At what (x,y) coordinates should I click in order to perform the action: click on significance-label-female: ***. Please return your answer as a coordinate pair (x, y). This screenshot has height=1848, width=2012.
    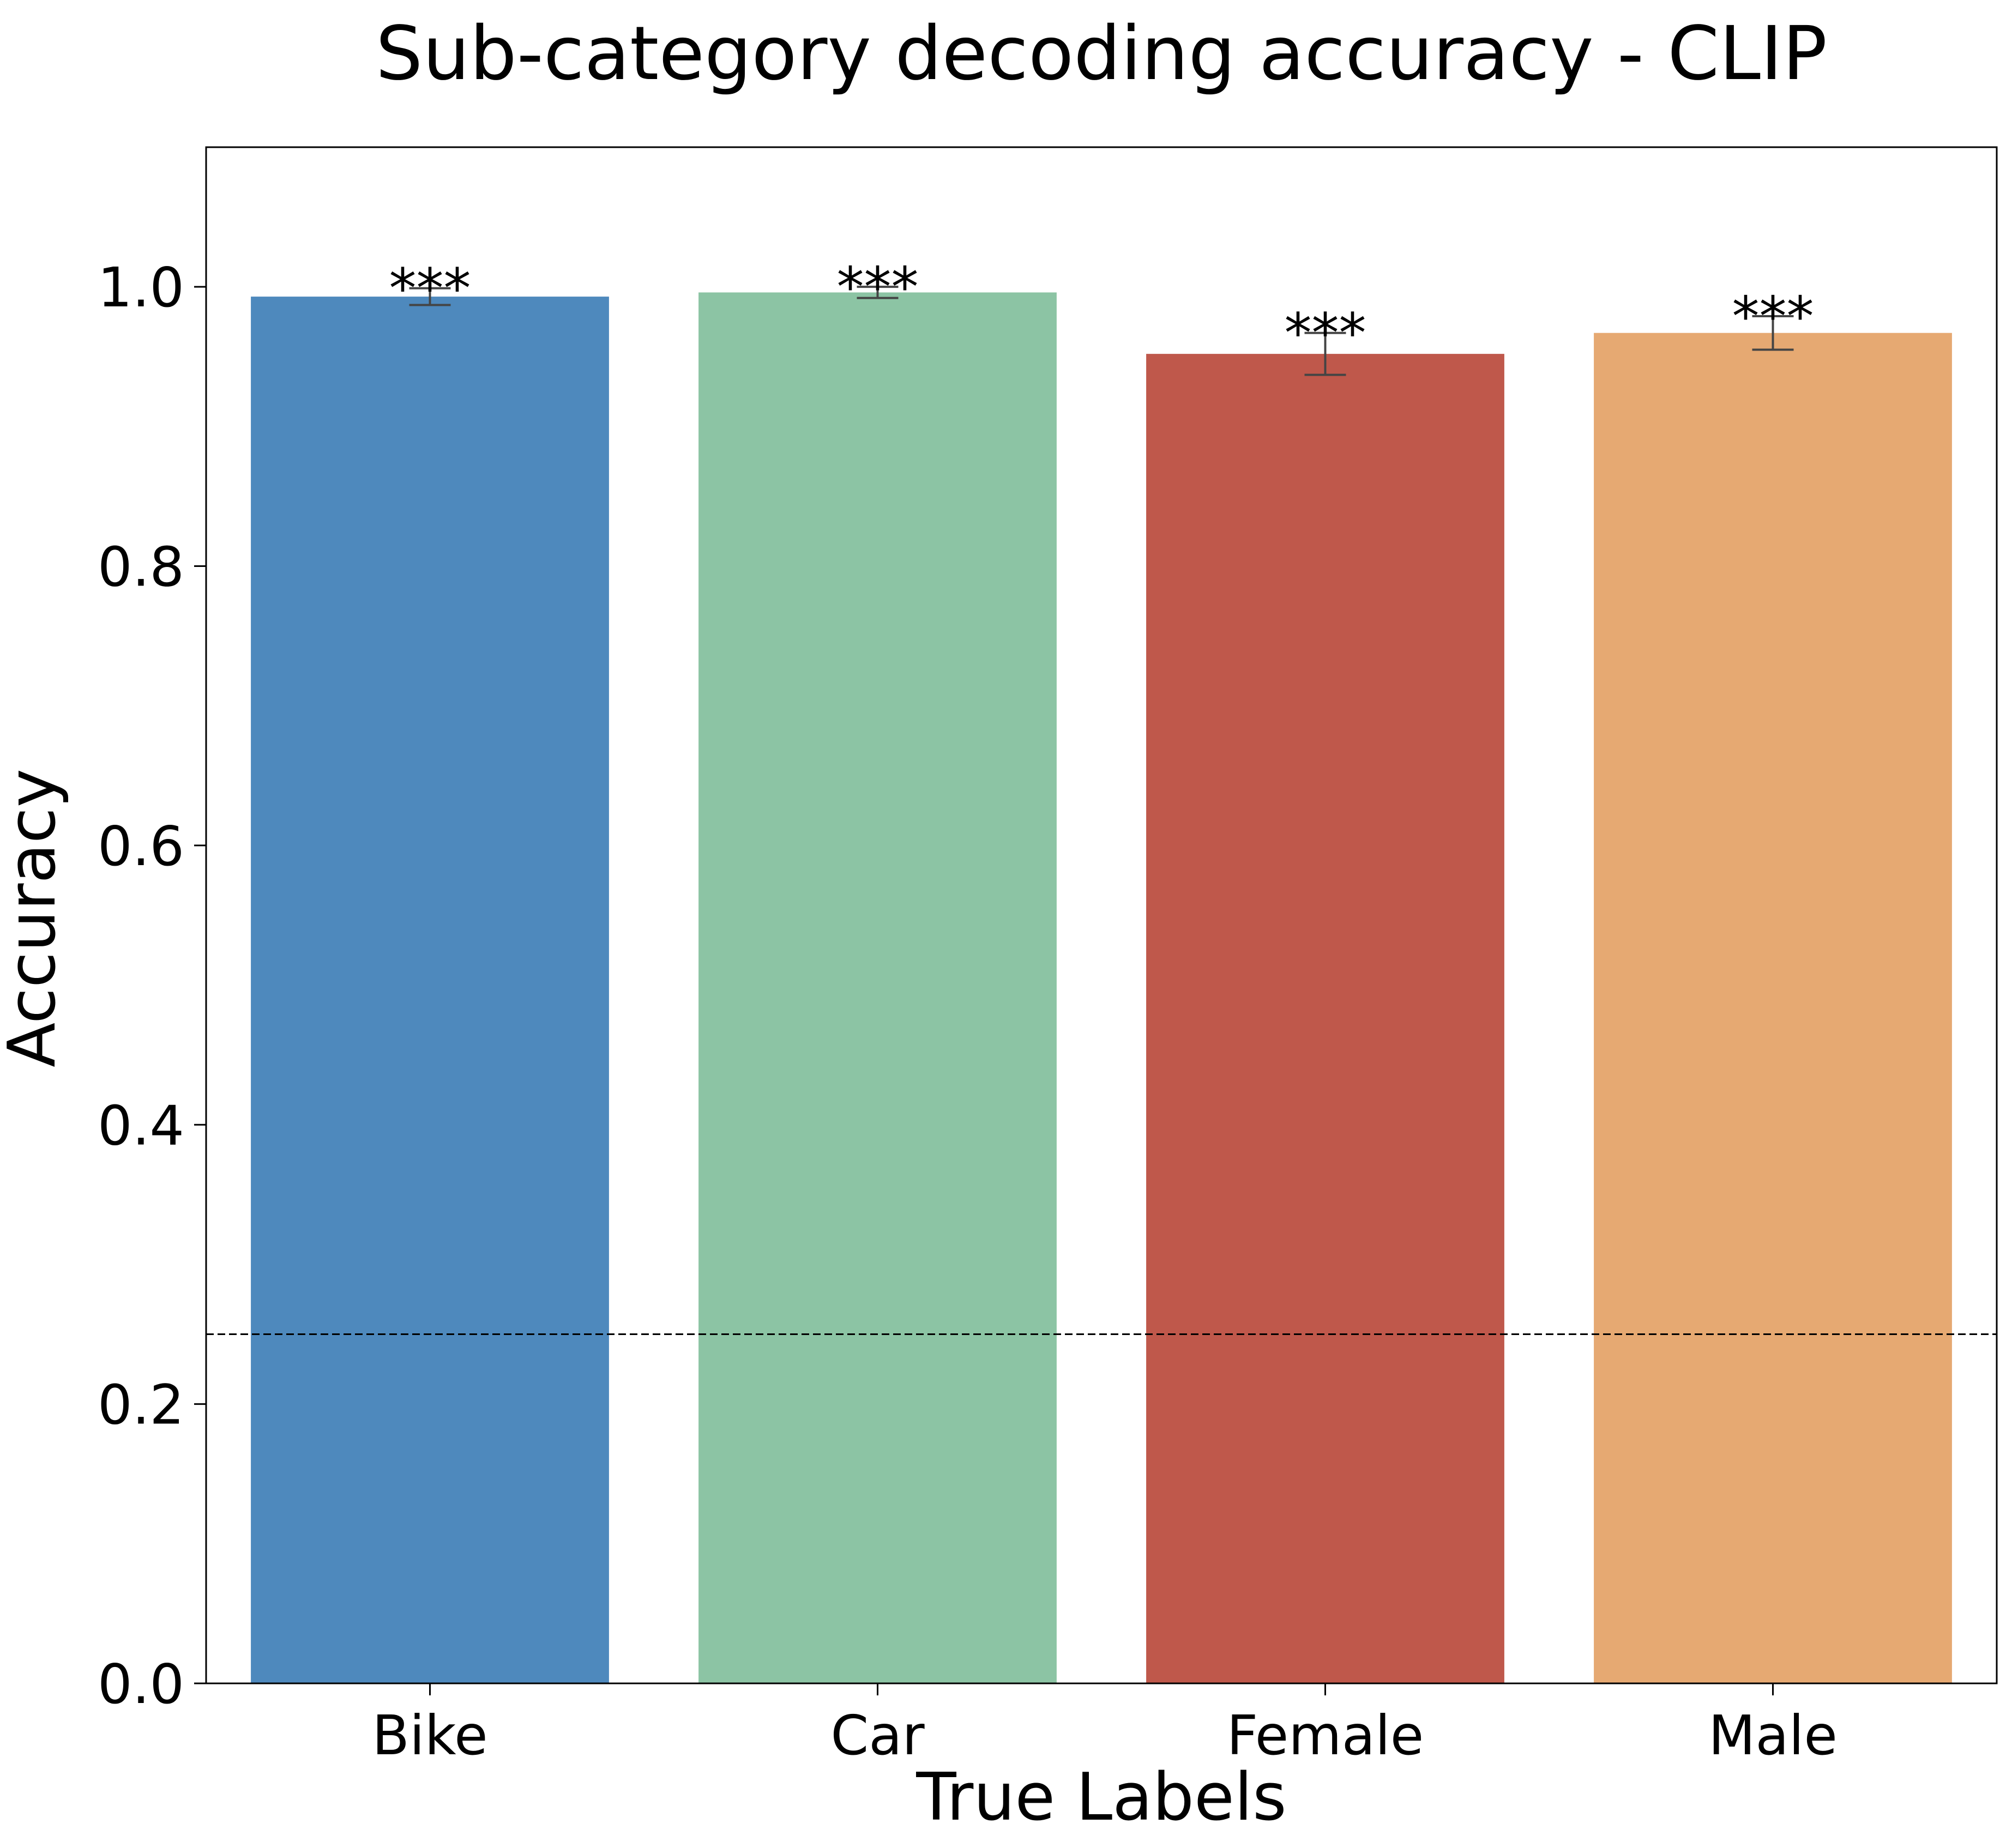
    Looking at the image, I should click on (1325, 333).